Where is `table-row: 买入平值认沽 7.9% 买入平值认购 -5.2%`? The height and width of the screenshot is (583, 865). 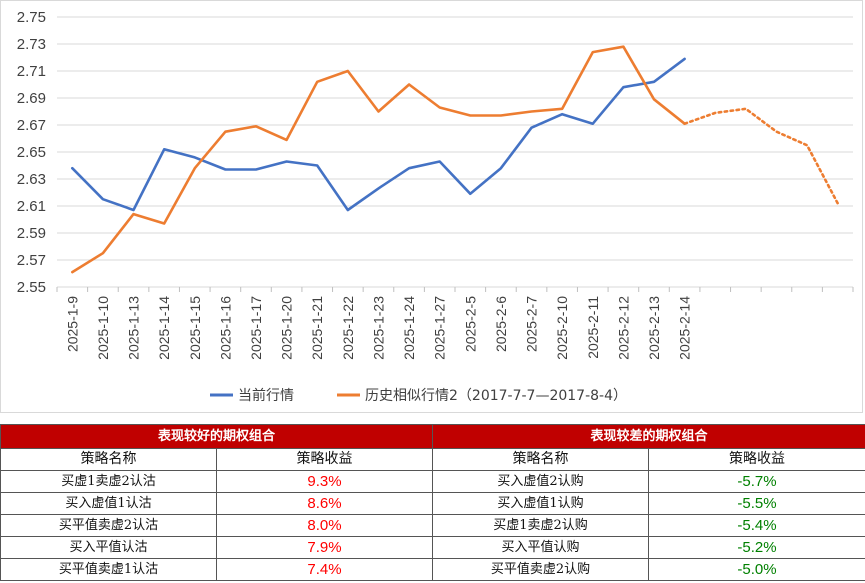
table-row: 买入平值认沽 7.9% 买入平值认购 -5.2% is located at coordinates (432, 547).